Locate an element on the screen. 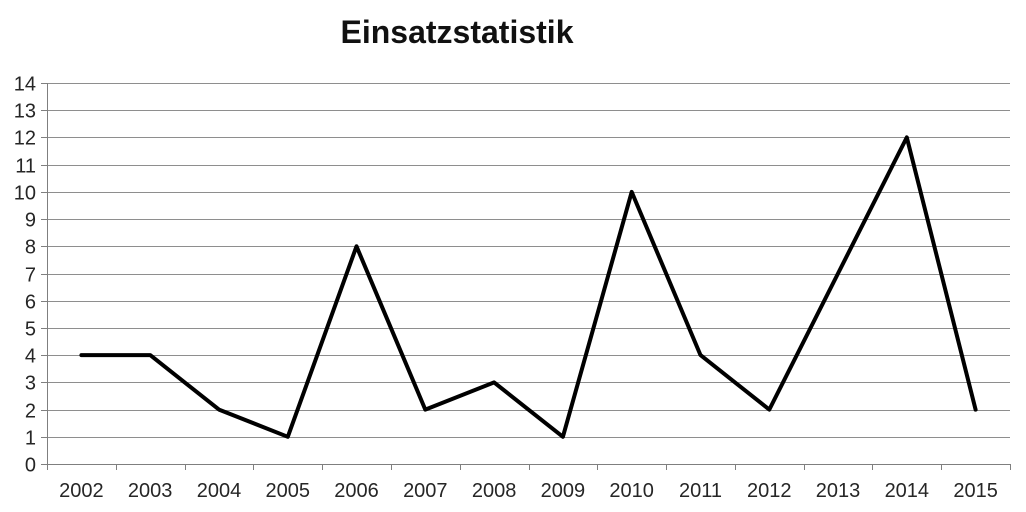  y-tick-label: 5 is located at coordinates (30, 330).